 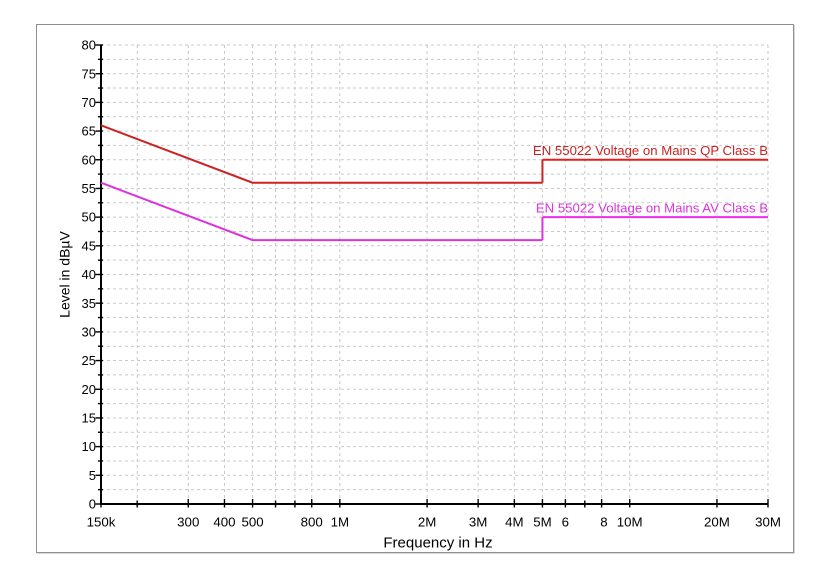 I want to click on svg-text: 150k, so click(x=101, y=521).